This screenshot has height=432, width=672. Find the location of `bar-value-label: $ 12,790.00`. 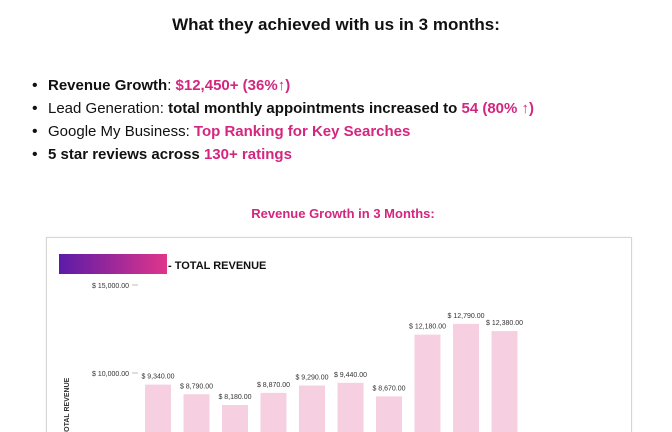

bar-value-label: $ 12,790.00 is located at coordinates (466, 316).